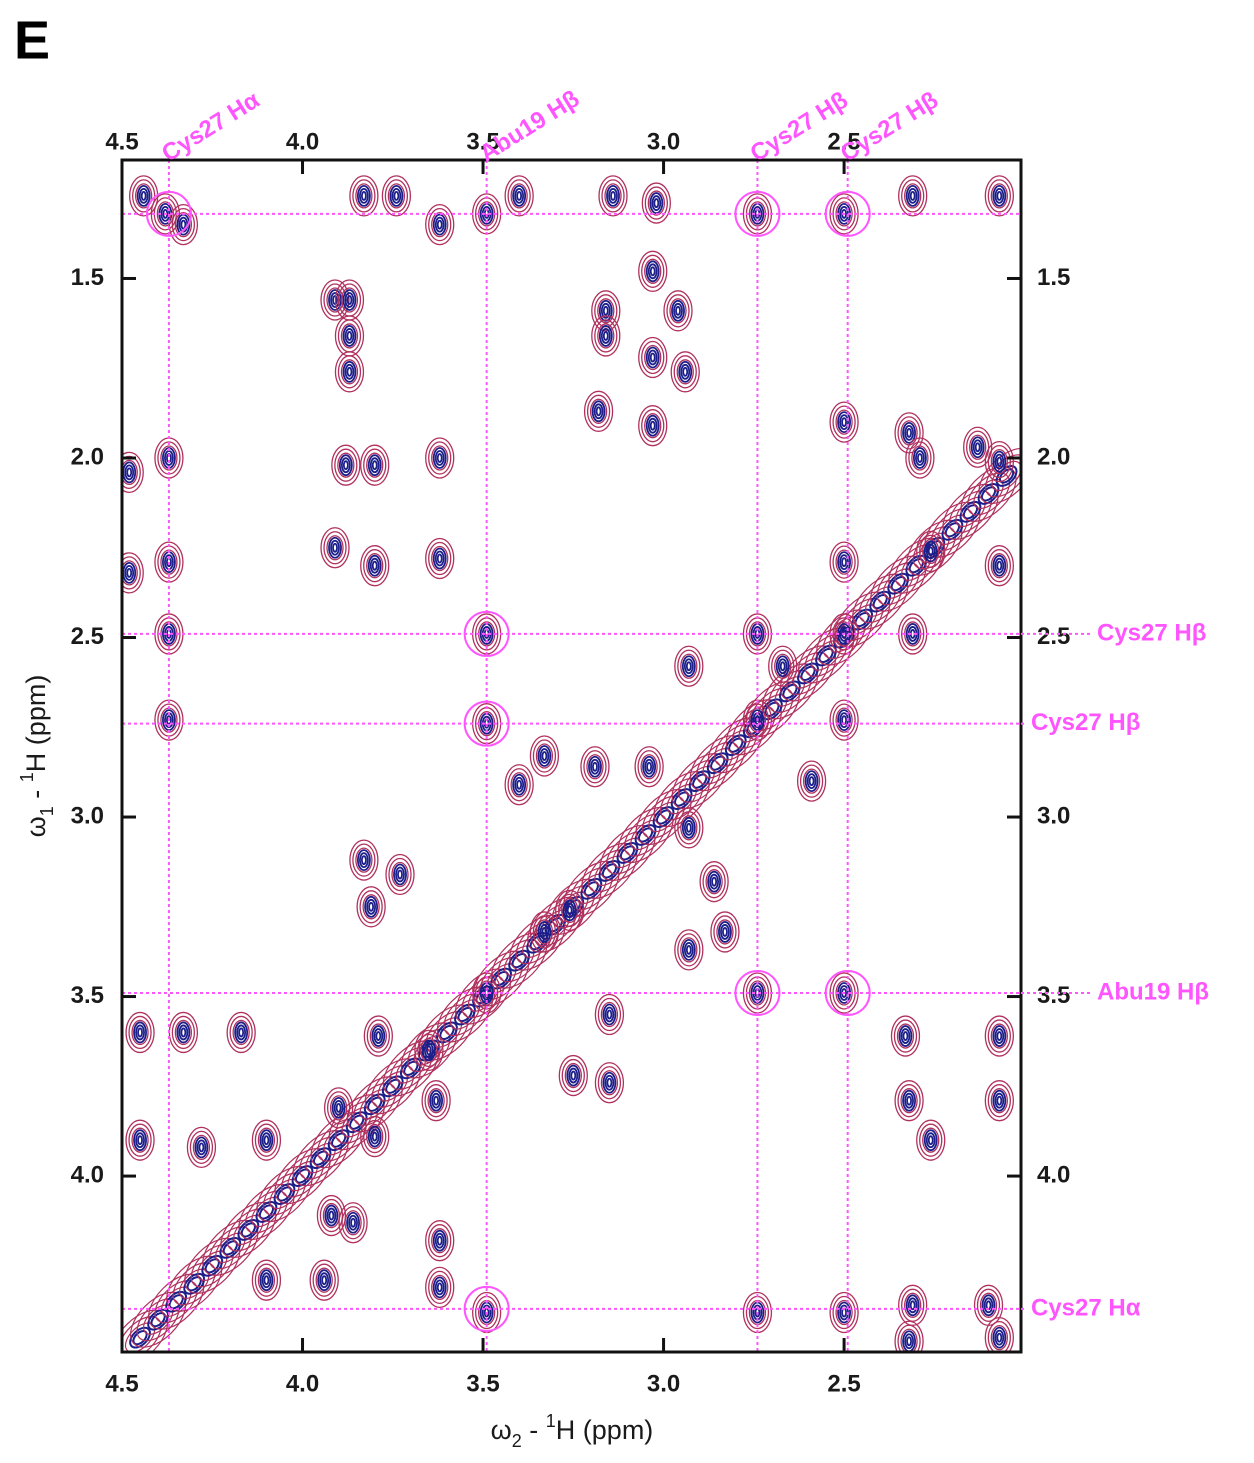 This screenshot has width=1254, height=1463. Describe the element at coordinates (47, 811) in the screenshot. I see `axis-label-part: 1` at that location.